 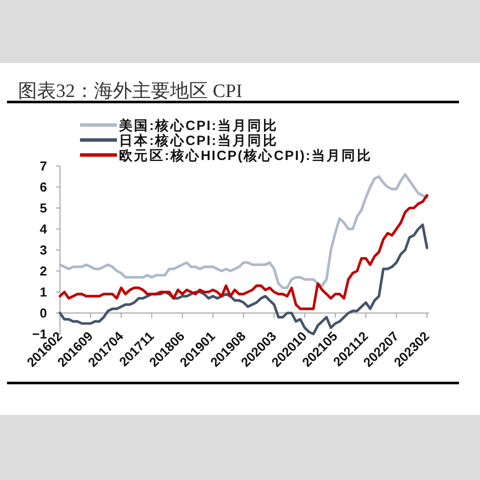 What do you see at coordinates (43, 250) in the screenshot?
I see `y-tick-label: 3` at bounding box center [43, 250].